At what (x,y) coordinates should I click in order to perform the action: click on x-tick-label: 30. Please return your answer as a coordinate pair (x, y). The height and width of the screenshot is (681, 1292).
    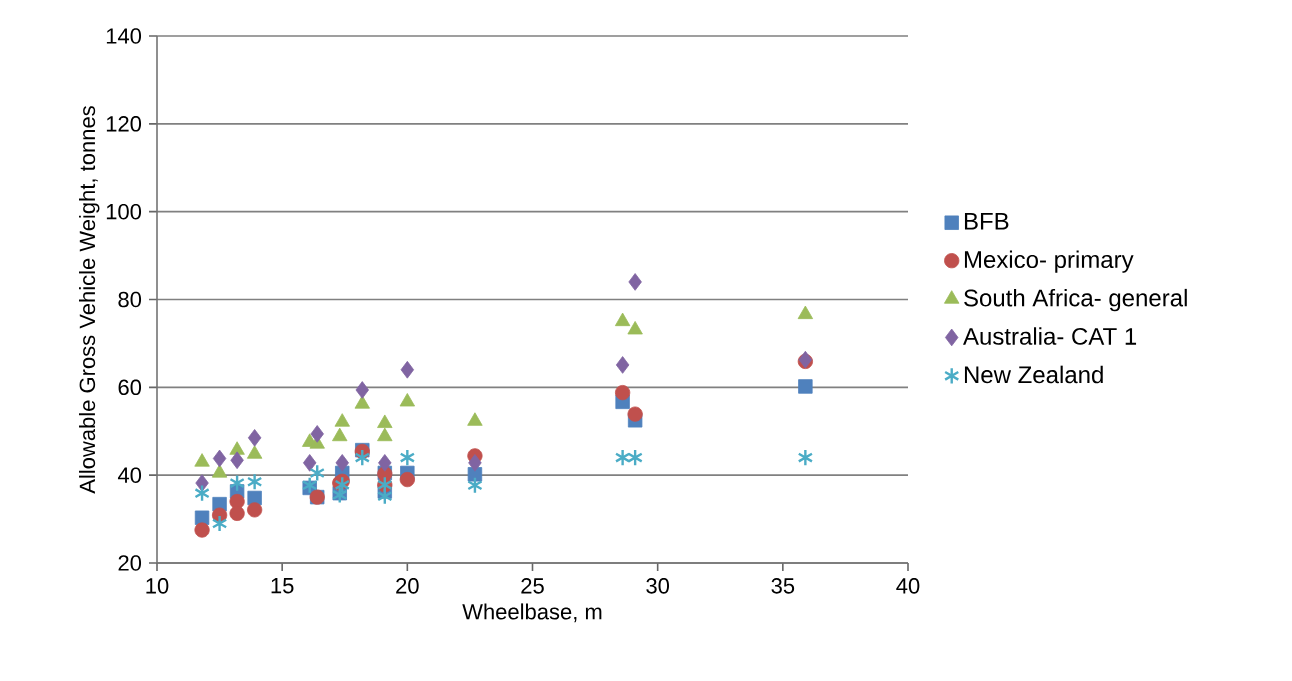
    Looking at the image, I should click on (658, 586).